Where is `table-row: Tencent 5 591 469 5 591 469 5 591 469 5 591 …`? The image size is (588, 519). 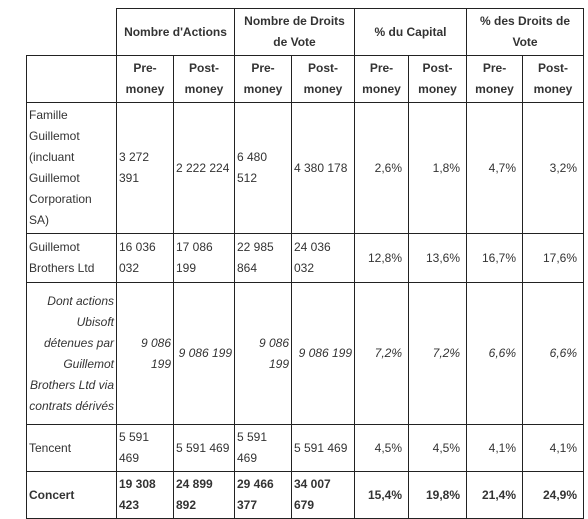 table-row: Tencent 5 591 469 5 591 469 5 591 469 5 591 … is located at coordinates (305, 448).